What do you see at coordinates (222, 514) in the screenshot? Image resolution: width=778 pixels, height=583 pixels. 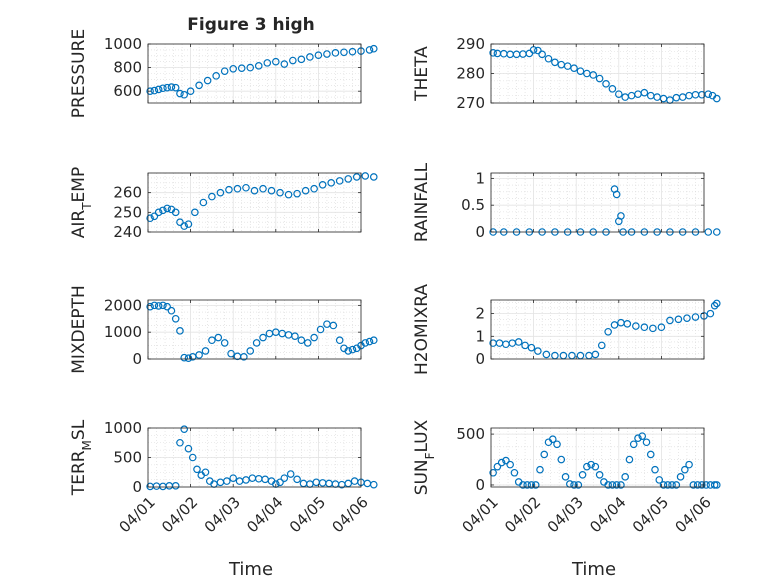 I see `x-tick-label: 04/03` at bounding box center [222, 514].